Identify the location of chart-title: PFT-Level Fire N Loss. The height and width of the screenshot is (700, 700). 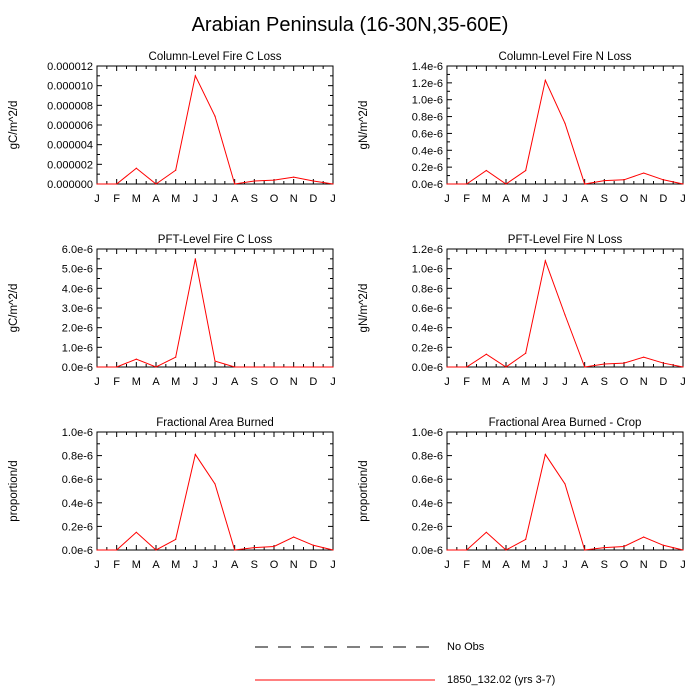
(565, 240).